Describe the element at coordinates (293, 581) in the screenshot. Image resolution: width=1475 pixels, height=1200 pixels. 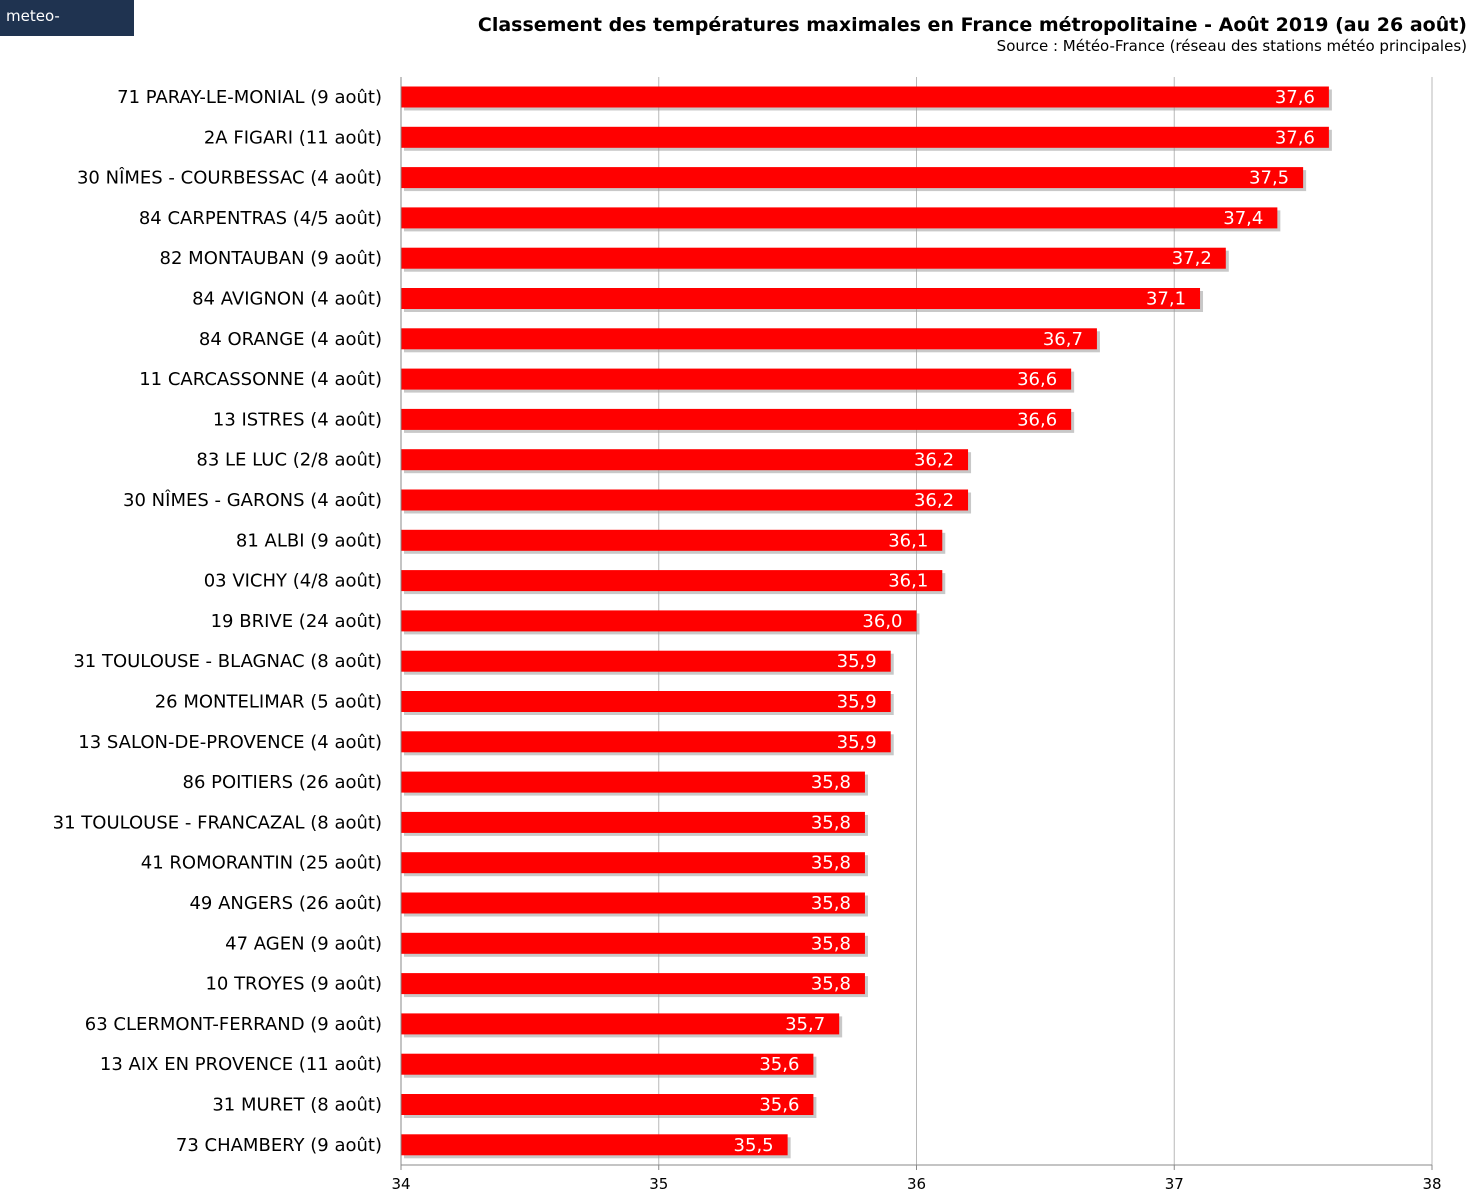
I see `category-label: 03 VICHY (4/8 août)` at that location.